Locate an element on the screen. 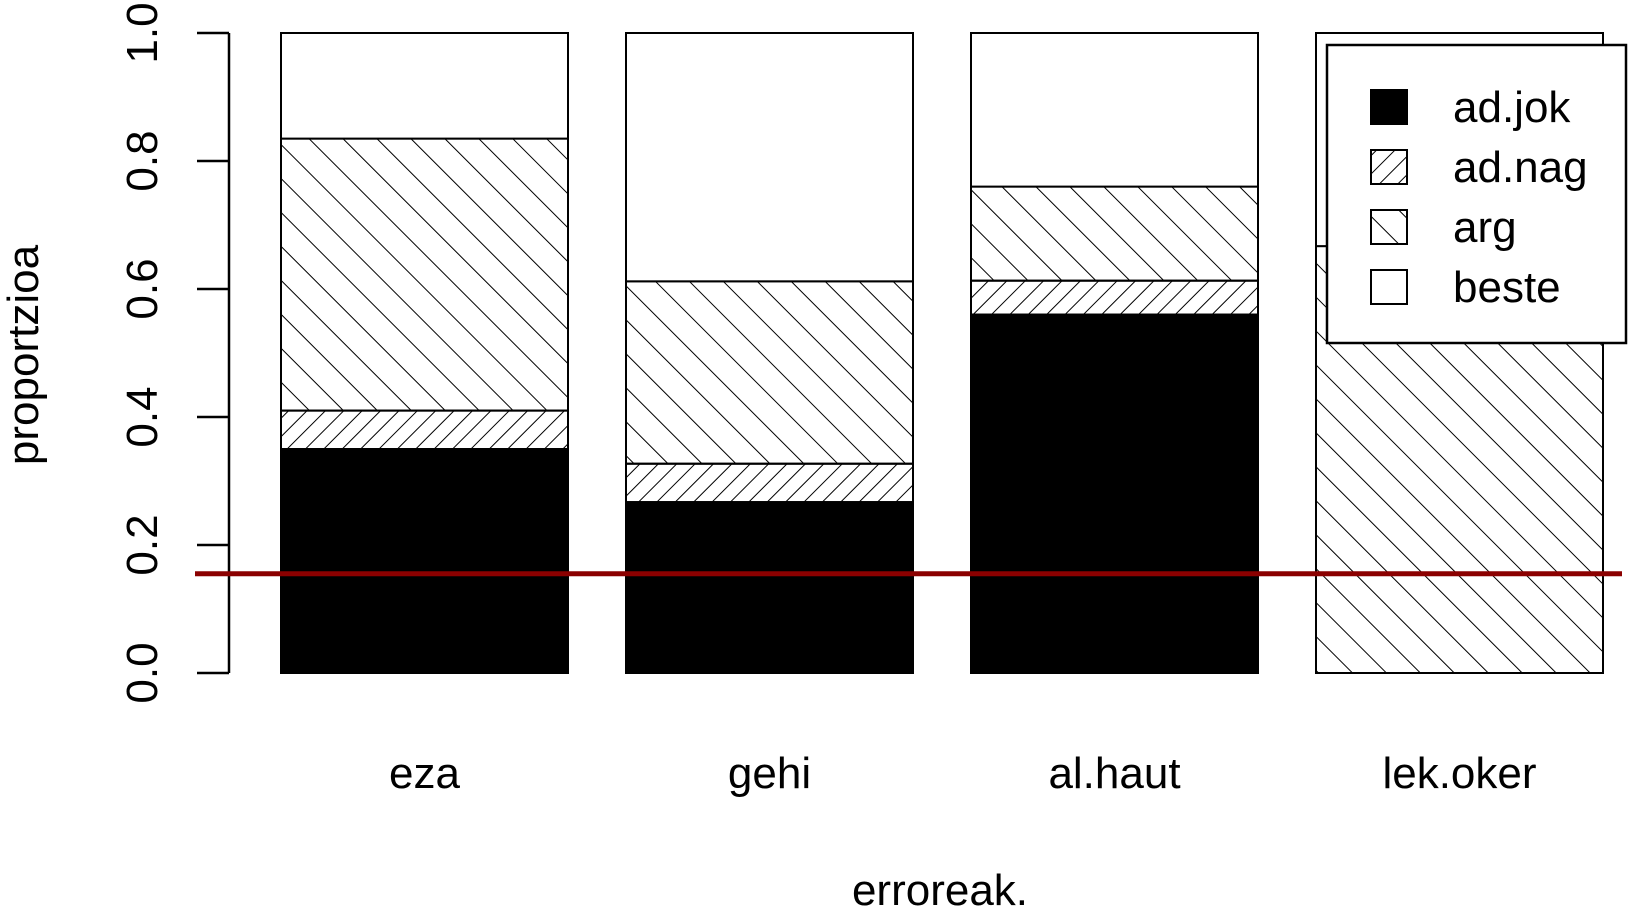  x-tick-label: gehi is located at coordinates (769, 773).